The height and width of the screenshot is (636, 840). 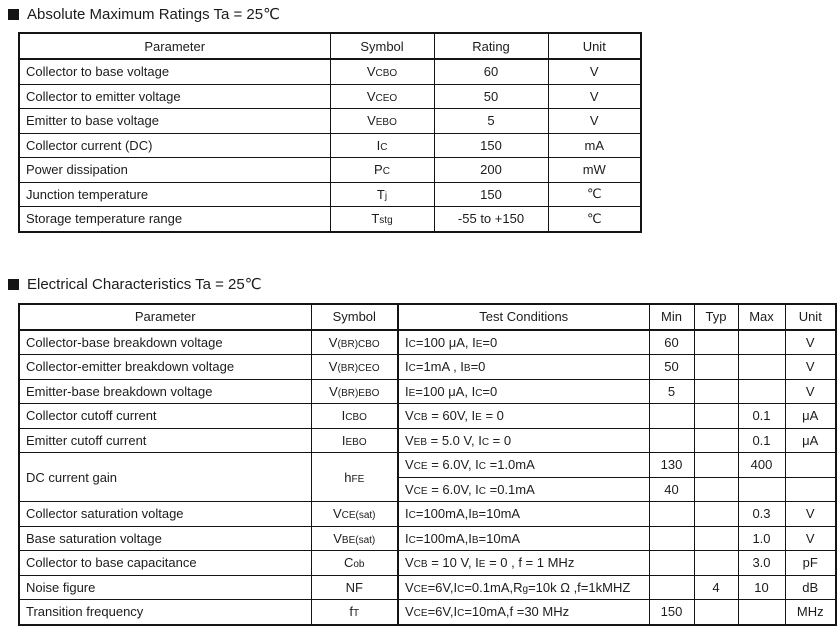 What do you see at coordinates (523, 587) in the screenshot?
I see `test-conditions-cell: VCE=6V,IC=0.1mA,Rg=10k Ω ,f=1kMHZ` at bounding box center [523, 587].